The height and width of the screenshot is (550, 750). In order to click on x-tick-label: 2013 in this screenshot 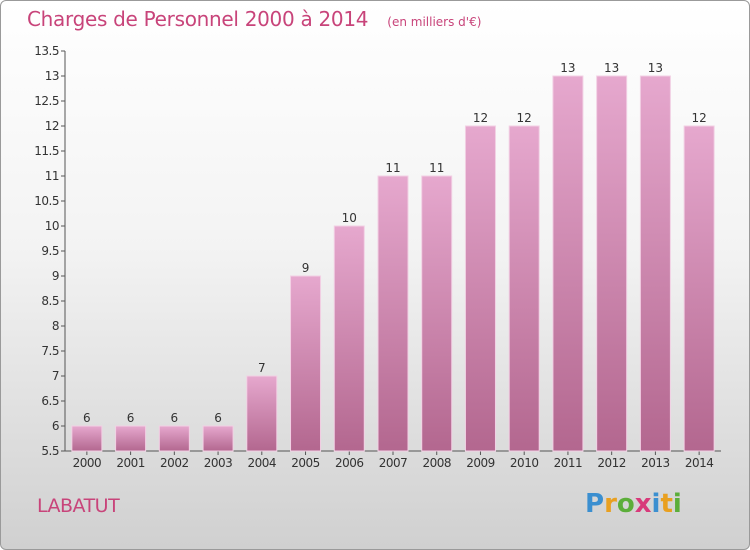, I will do `click(655, 463)`.